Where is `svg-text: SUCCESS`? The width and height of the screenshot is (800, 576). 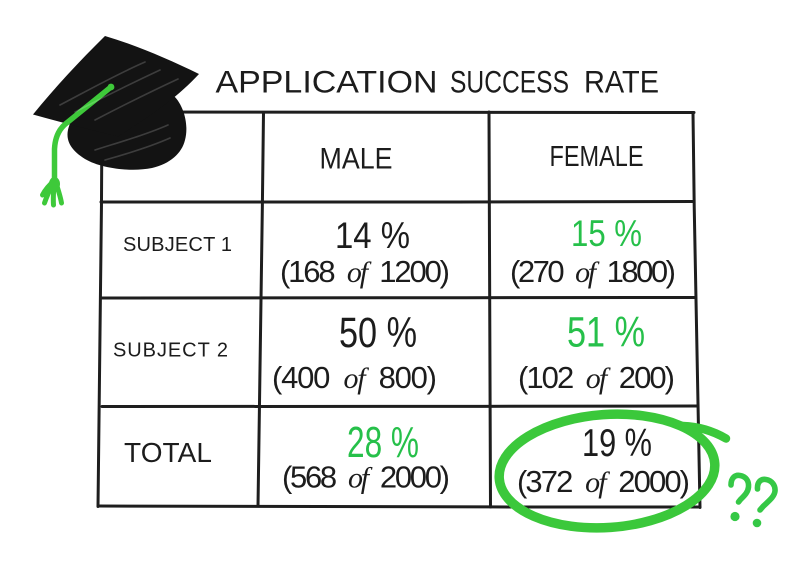
svg-text: SUCCESS is located at coordinates (509, 82).